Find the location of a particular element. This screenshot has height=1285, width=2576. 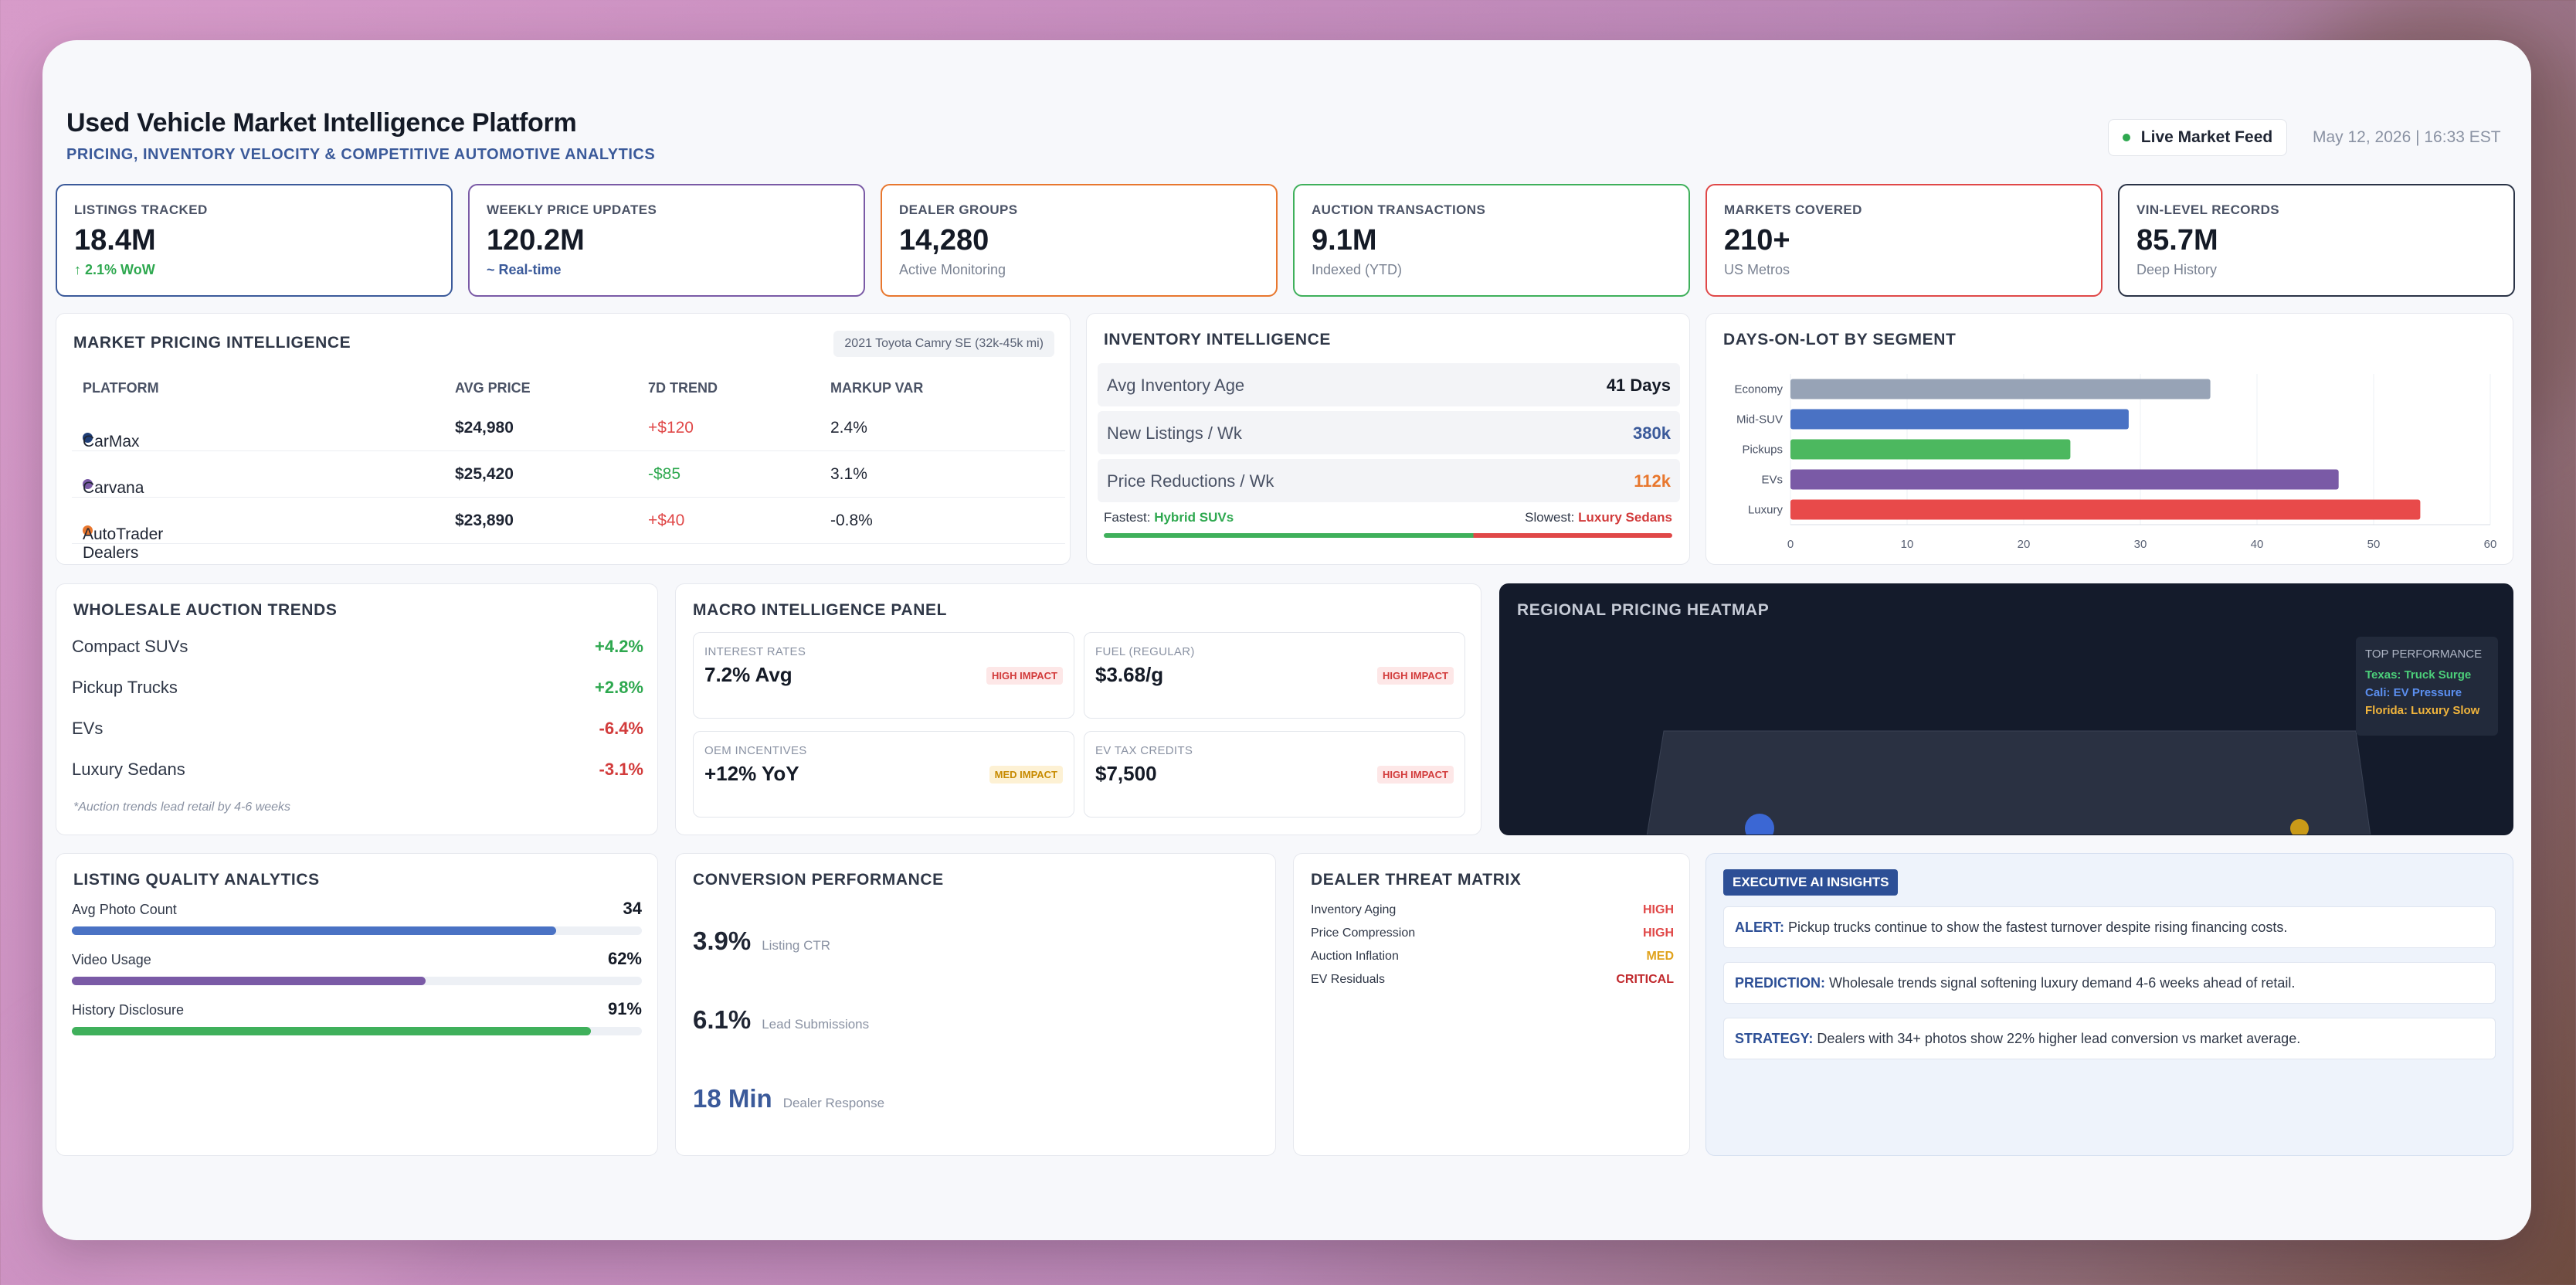

inventory-value: 112k is located at coordinates (1652, 481).